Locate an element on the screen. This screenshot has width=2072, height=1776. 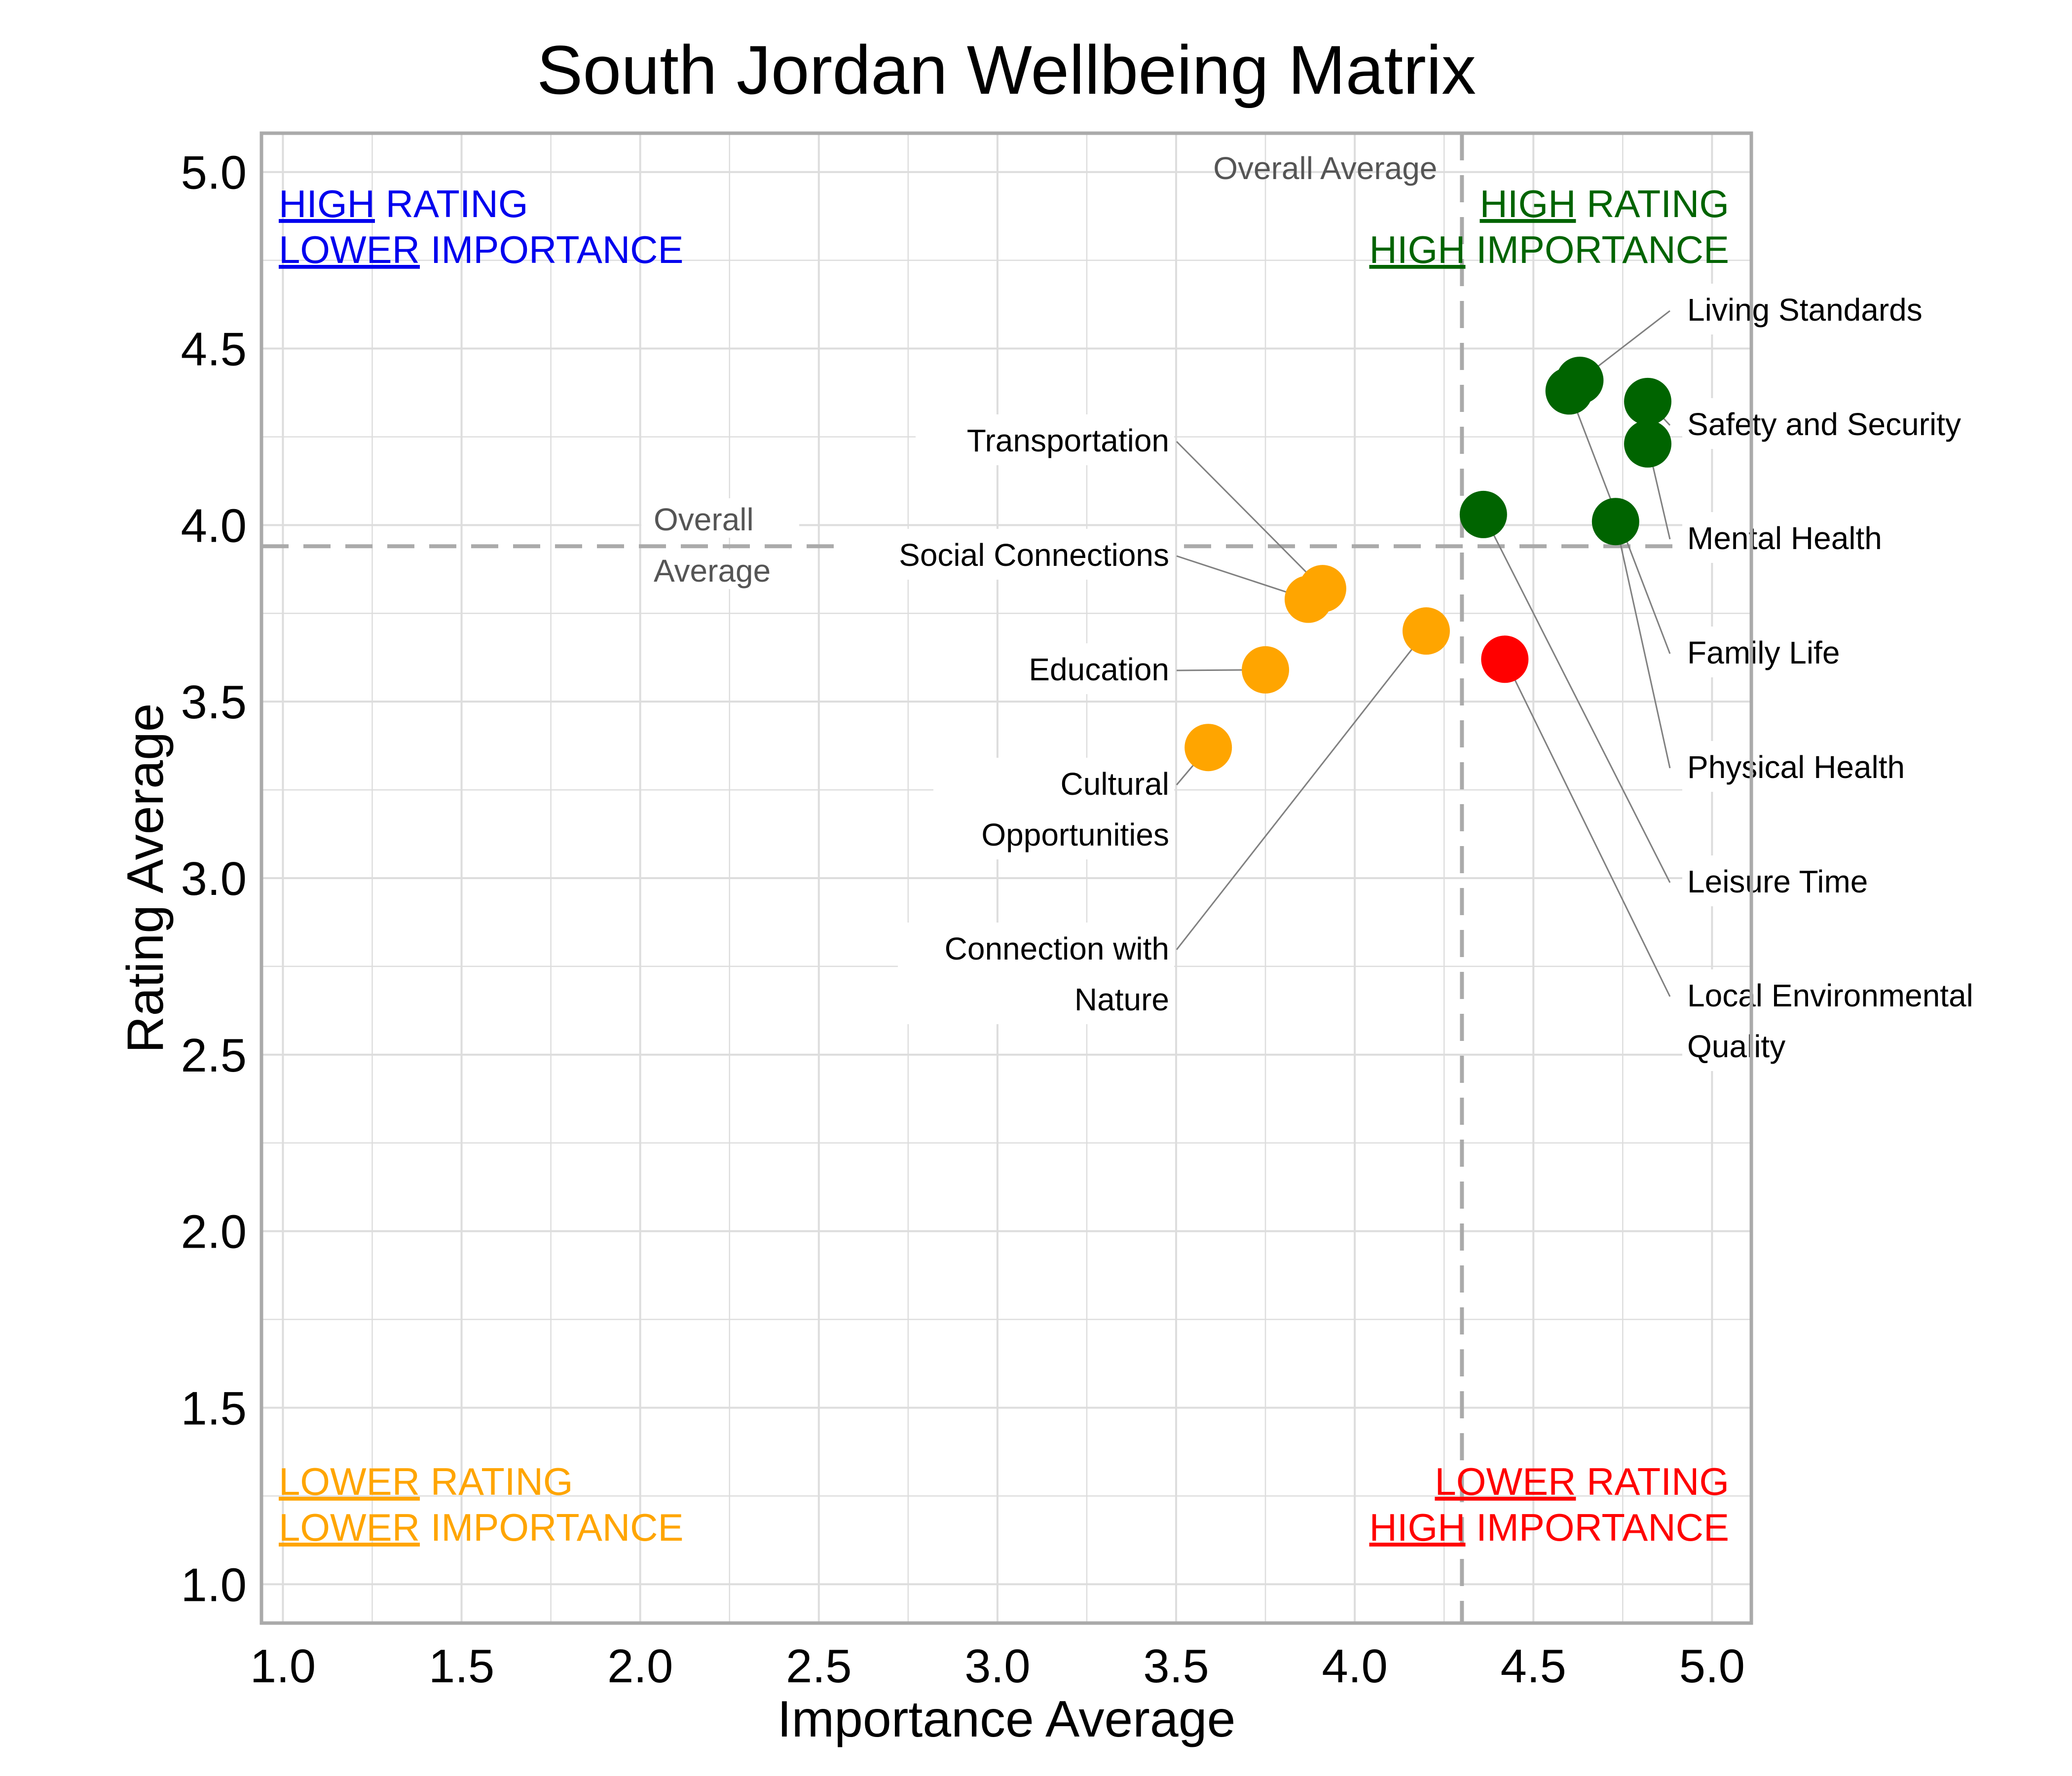
x-tick-label: 5.0 is located at coordinates (1712, 1667).